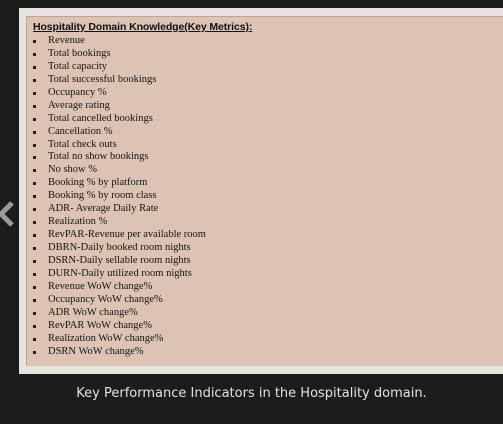 This screenshot has height=424, width=503. Describe the element at coordinates (93, 312) in the screenshot. I see `metric-label: ADR WoW change%` at that location.